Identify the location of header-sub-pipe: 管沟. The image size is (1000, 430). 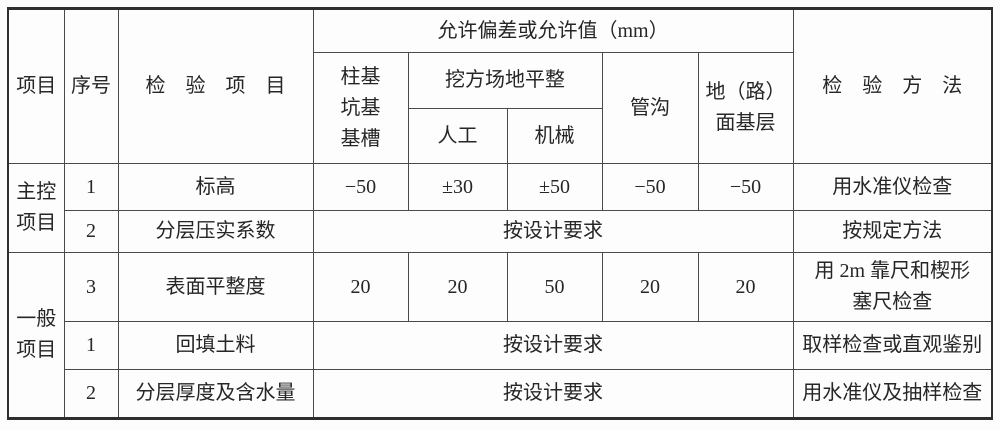
(650, 108).